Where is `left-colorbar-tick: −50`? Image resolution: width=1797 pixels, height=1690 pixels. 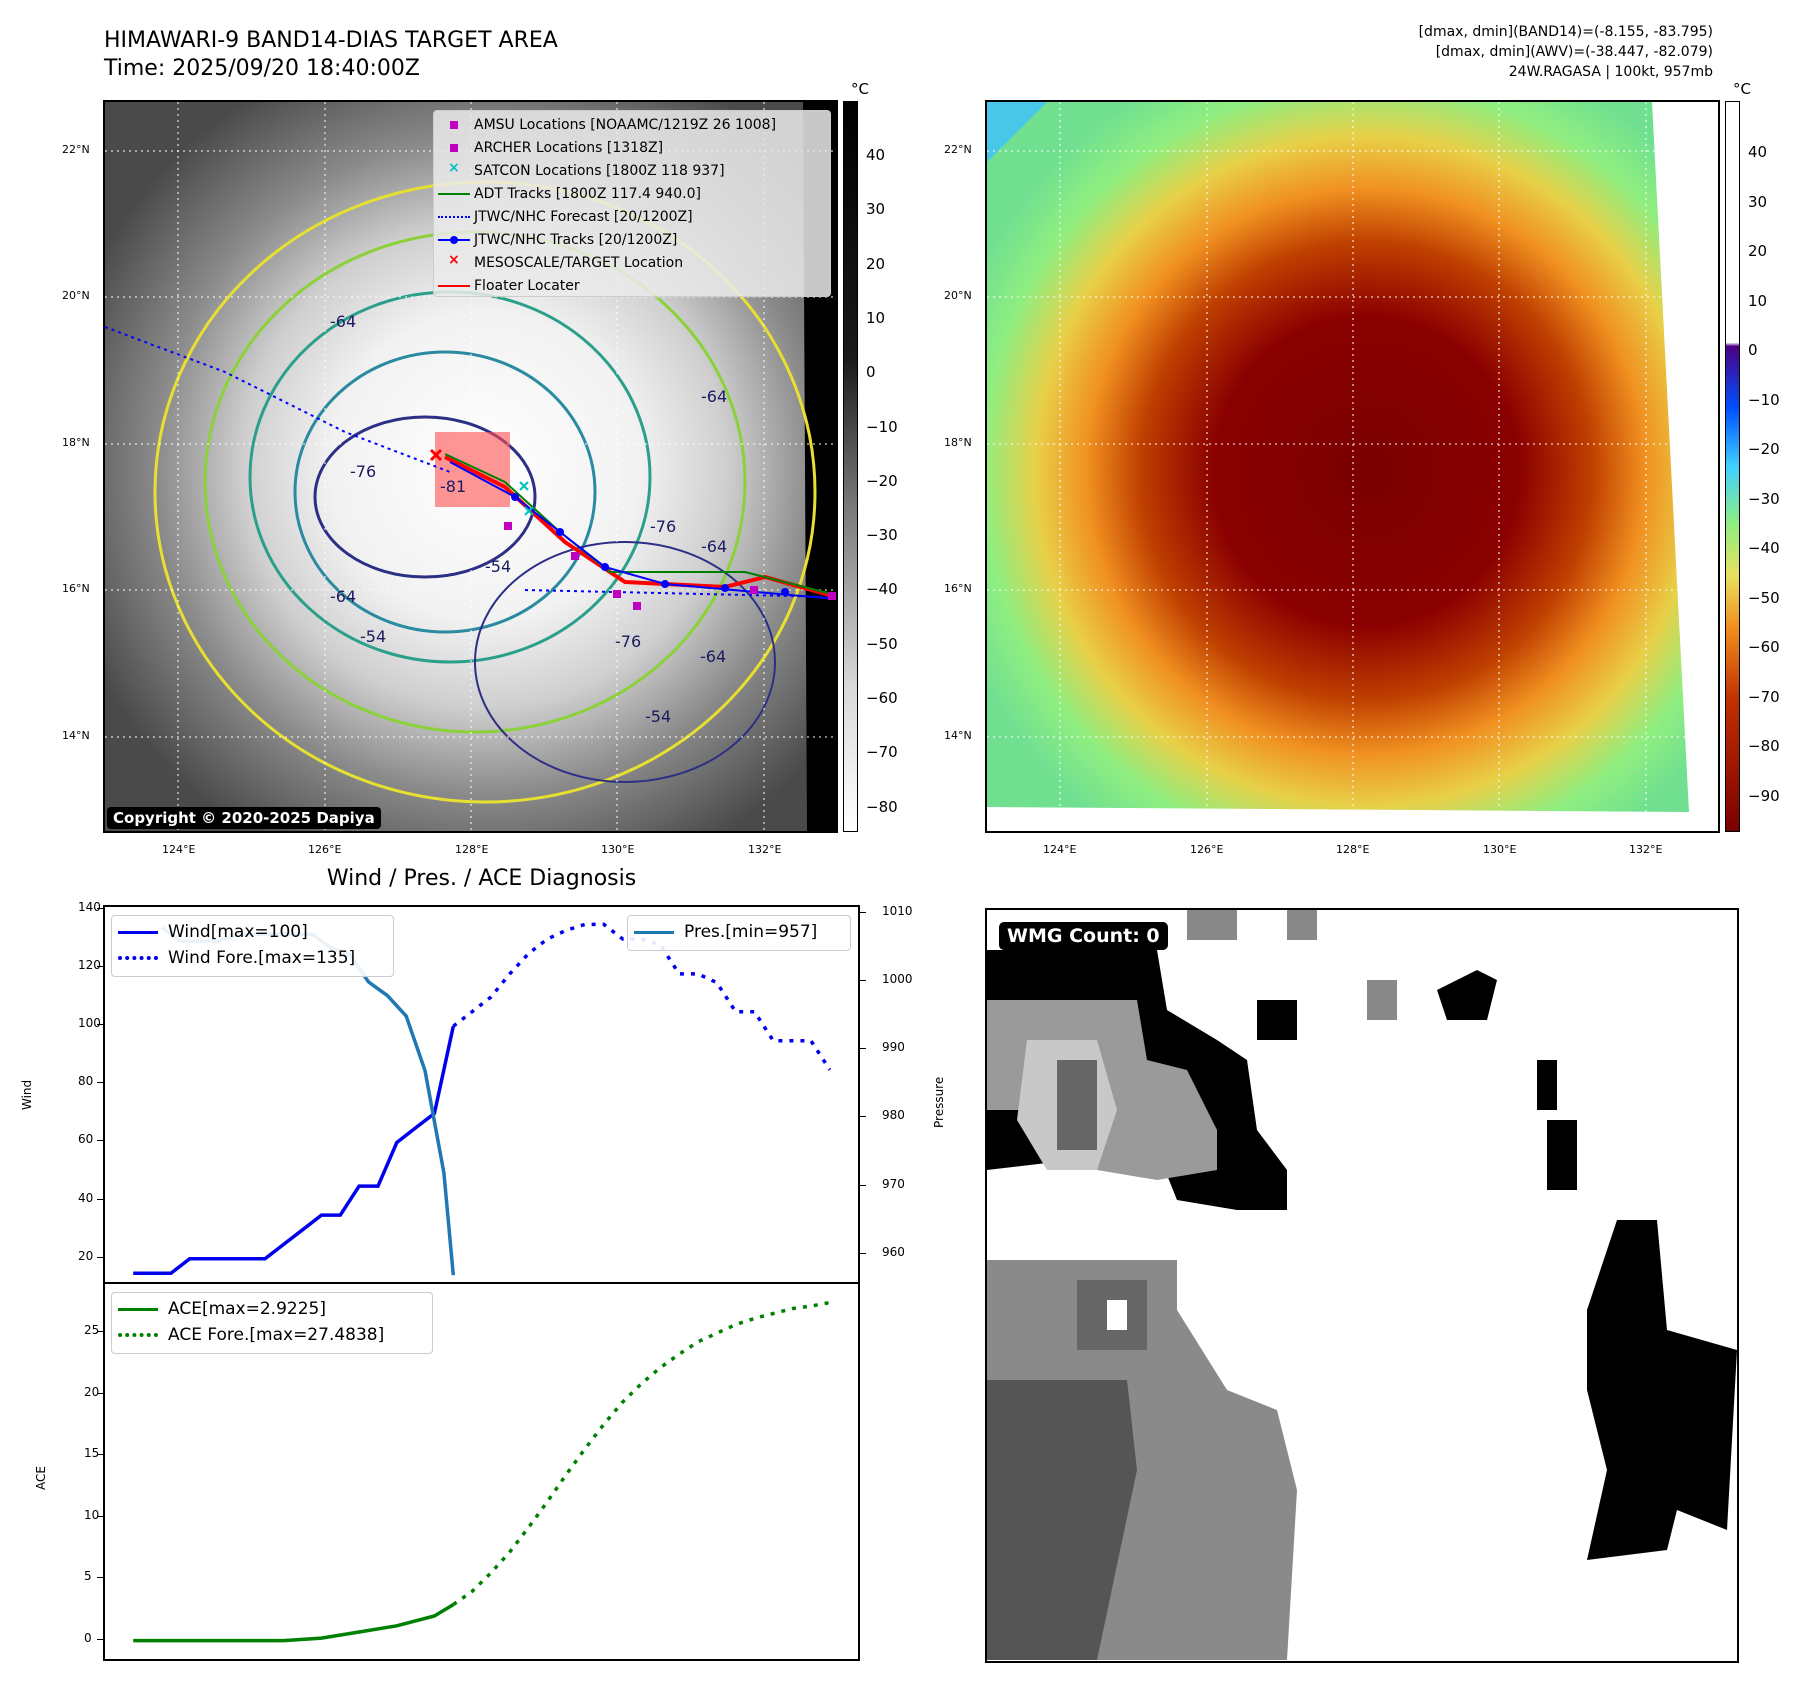 left-colorbar-tick: −50 is located at coordinates (882, 643).